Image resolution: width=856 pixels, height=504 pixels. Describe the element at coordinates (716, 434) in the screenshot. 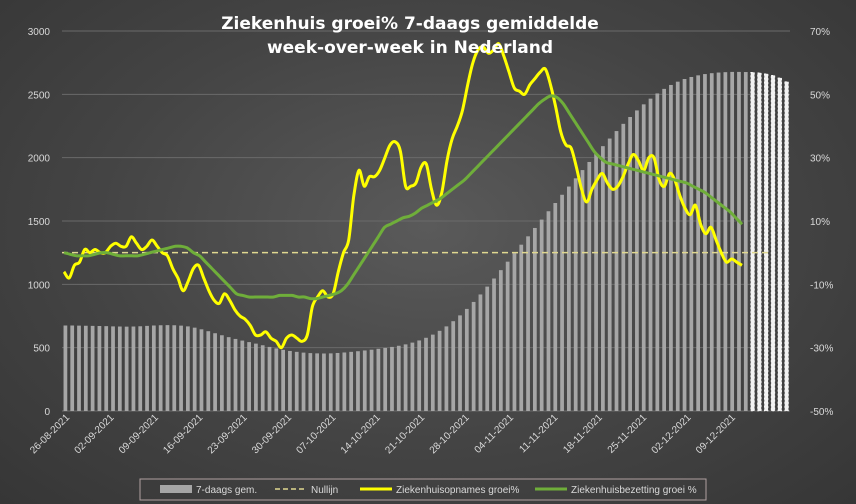

I see `x-tick-label: 09-12-2021` at that location.